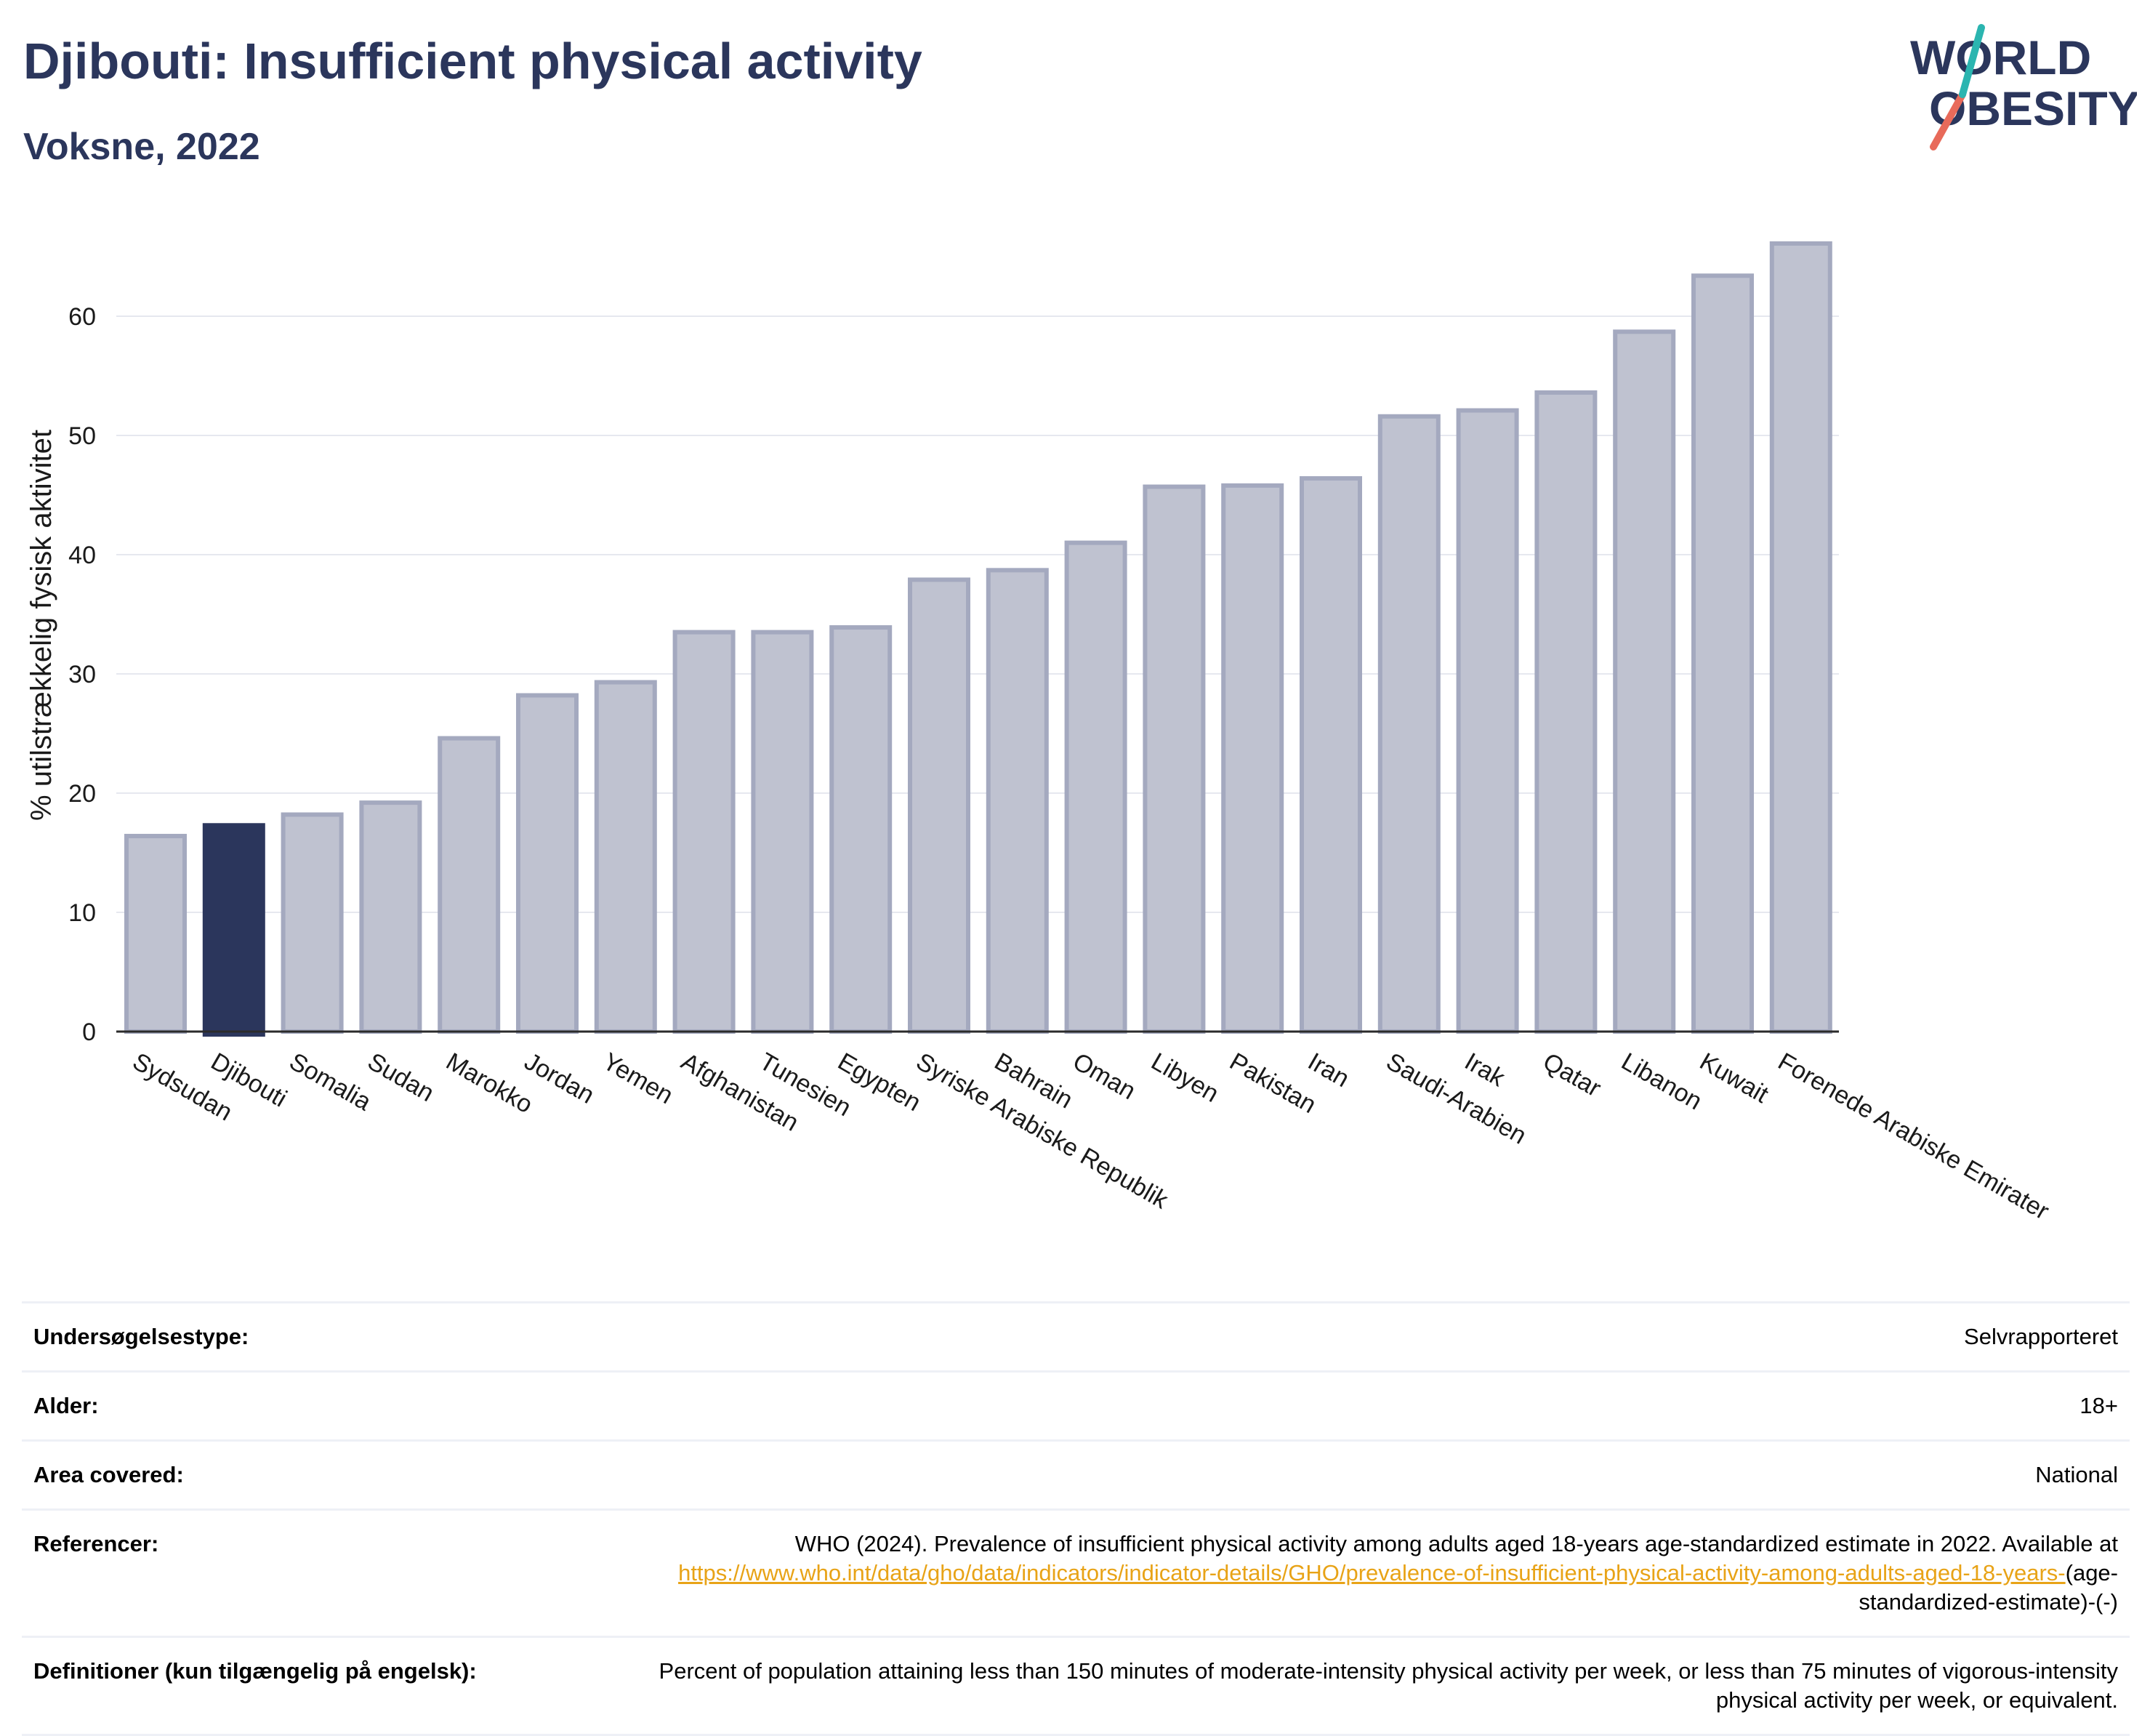  Describe the element at coordinates (2041, 1336) in the screenshot. I see `info-value: Selvrapporteret` at that location.